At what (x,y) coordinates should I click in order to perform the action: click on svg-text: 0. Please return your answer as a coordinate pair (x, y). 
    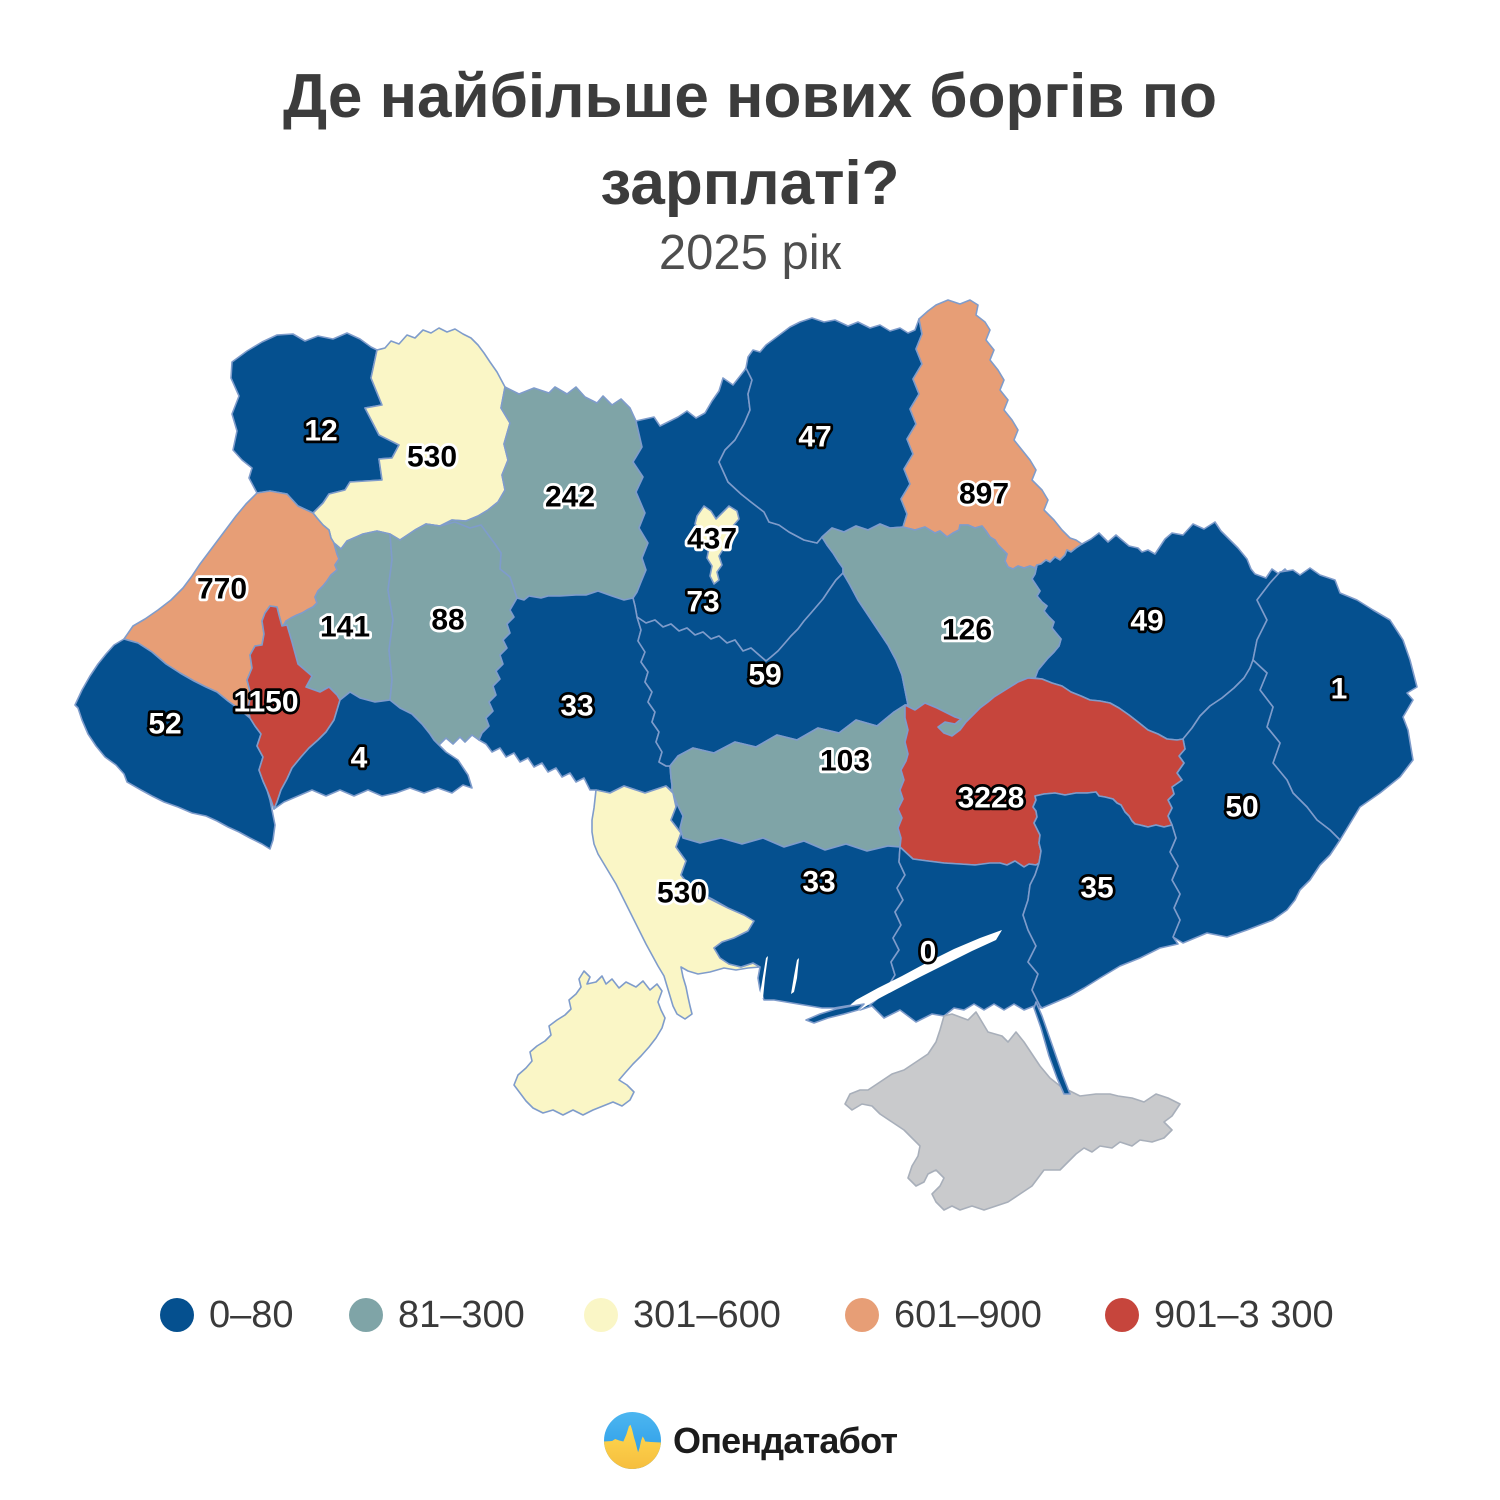
    Looking at the image, I should click on (928, 952).